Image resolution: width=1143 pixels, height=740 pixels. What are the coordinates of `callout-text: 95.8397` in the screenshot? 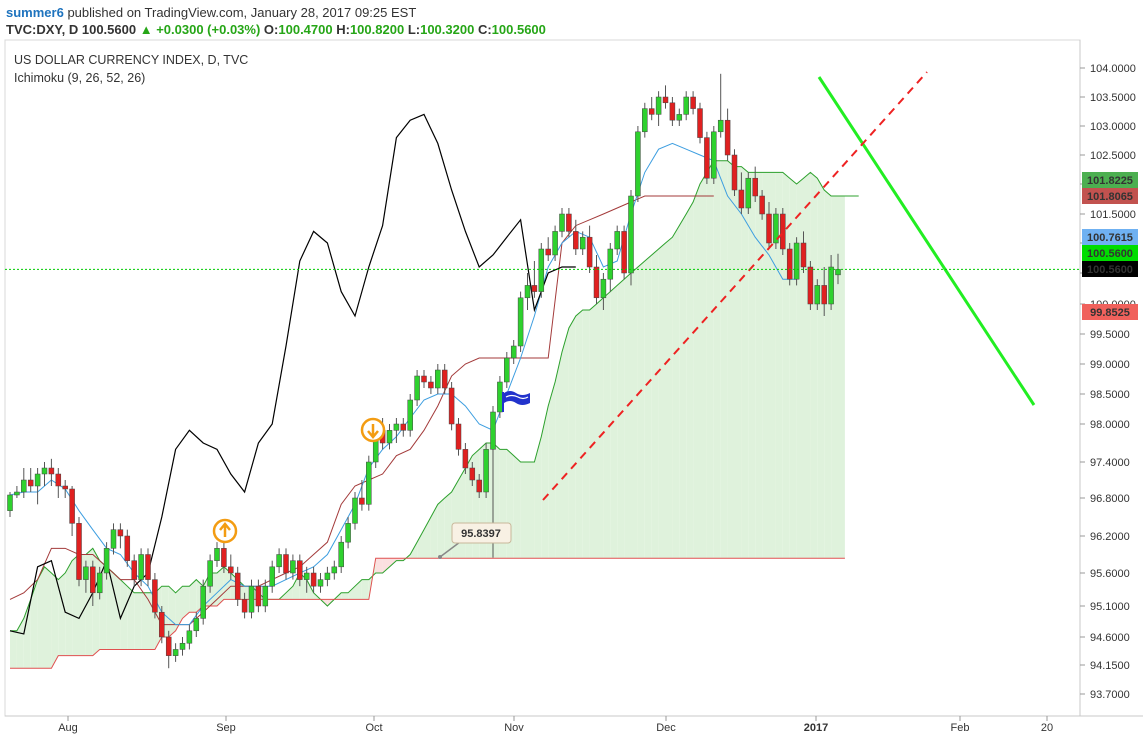 It's located at (481, 534).